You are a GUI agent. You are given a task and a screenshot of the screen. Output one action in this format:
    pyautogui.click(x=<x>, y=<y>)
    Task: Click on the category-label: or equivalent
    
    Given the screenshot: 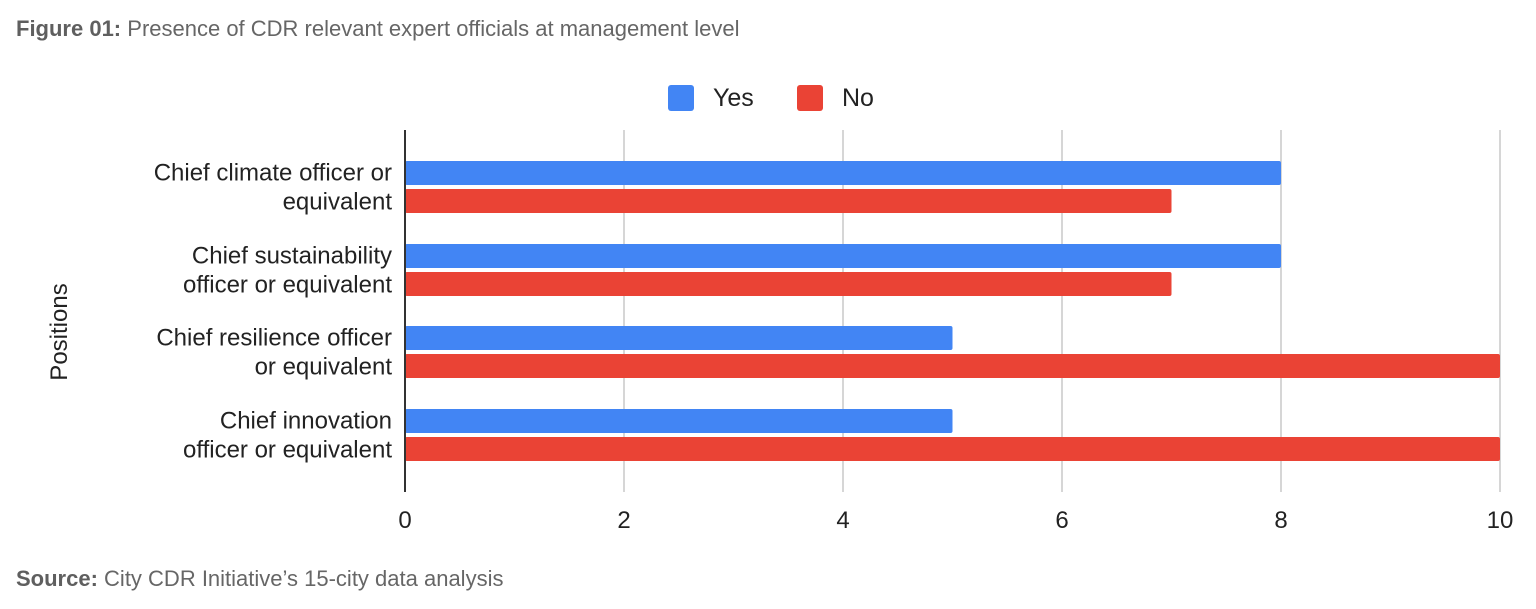 What is the action you would take?
    pyautogui.click(x=324, y=367)
    